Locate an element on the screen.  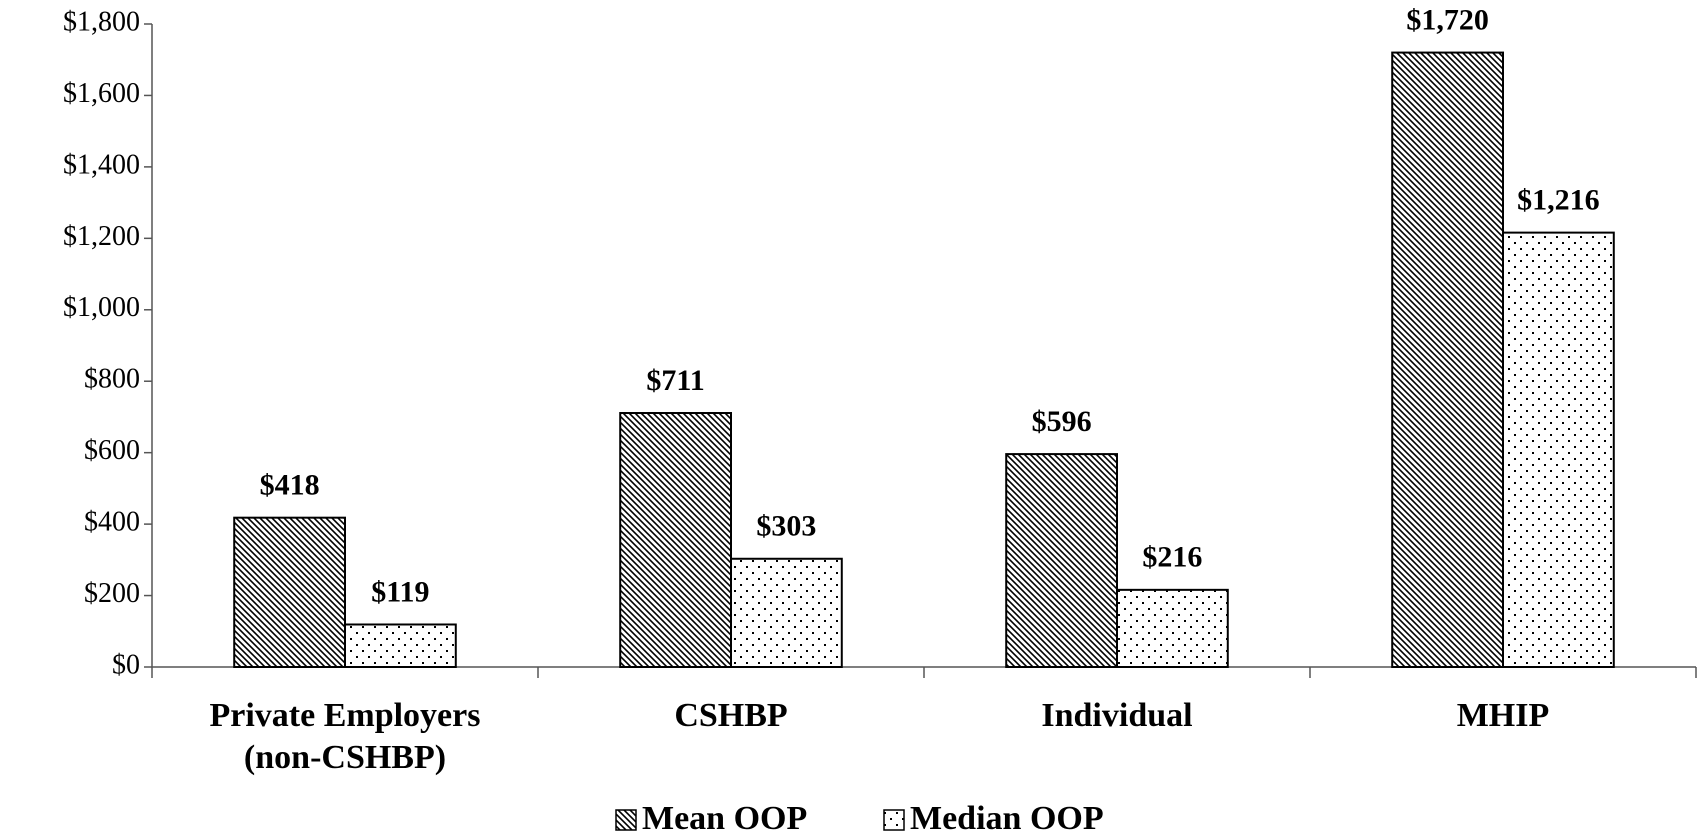
y-tick-label: $1,000 is located at coordinates (101, 307).